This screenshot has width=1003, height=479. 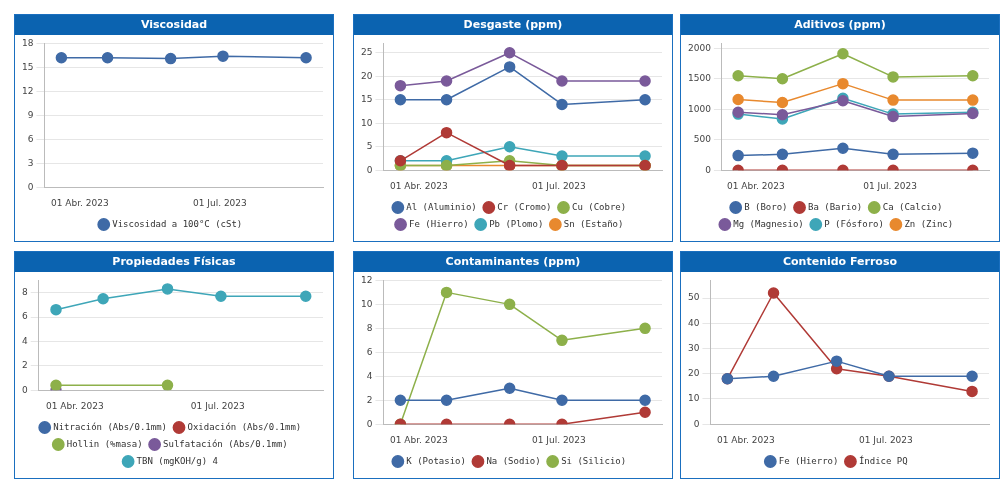 I want to click on legend-label: Ba (Bario), so click(x=835, y=206).